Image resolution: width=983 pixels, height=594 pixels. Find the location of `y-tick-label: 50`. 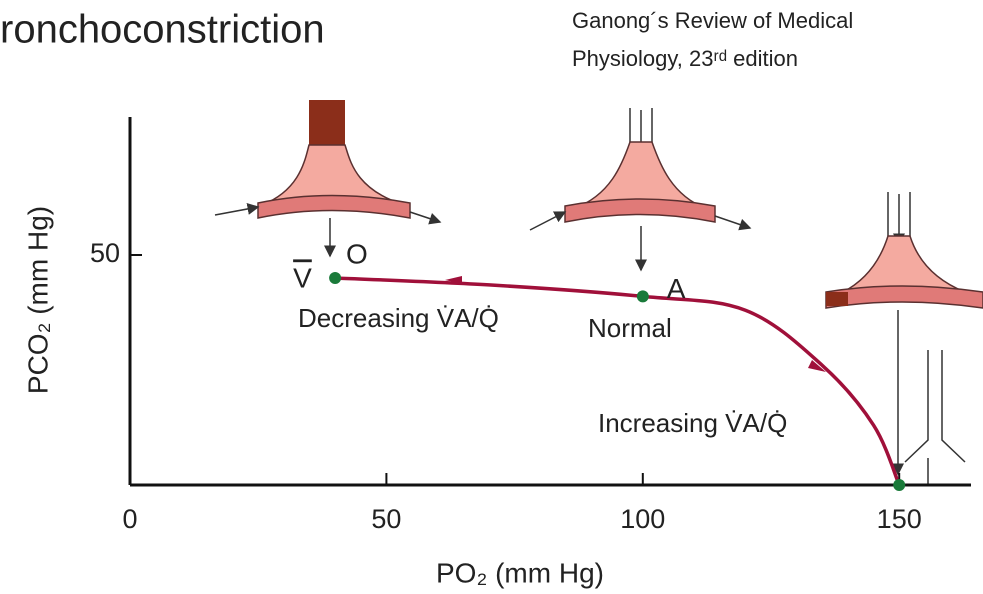

y-tick-label: 50 is located at coordinates (105, 253).